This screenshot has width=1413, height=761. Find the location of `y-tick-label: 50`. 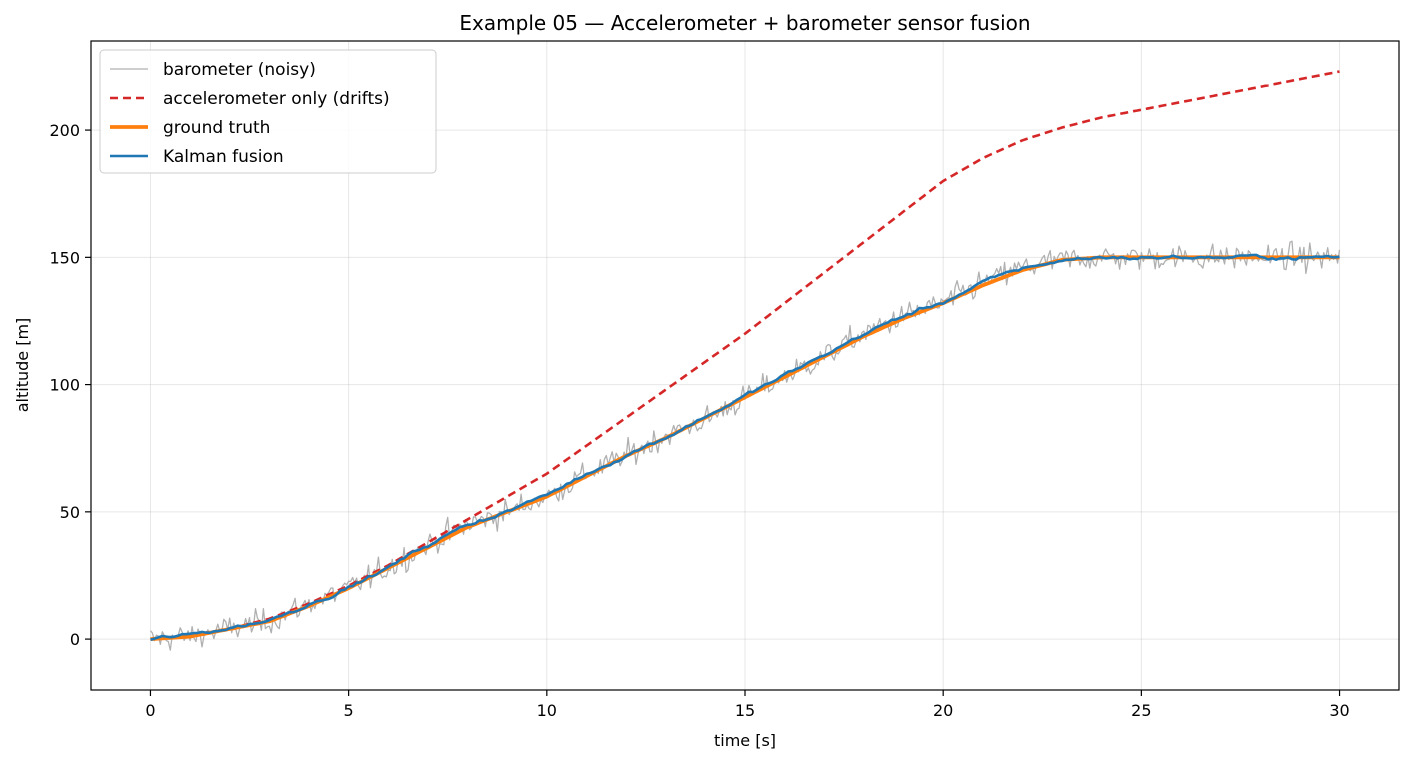

y-tick-label: 50 is located at coordinates (70, 512).